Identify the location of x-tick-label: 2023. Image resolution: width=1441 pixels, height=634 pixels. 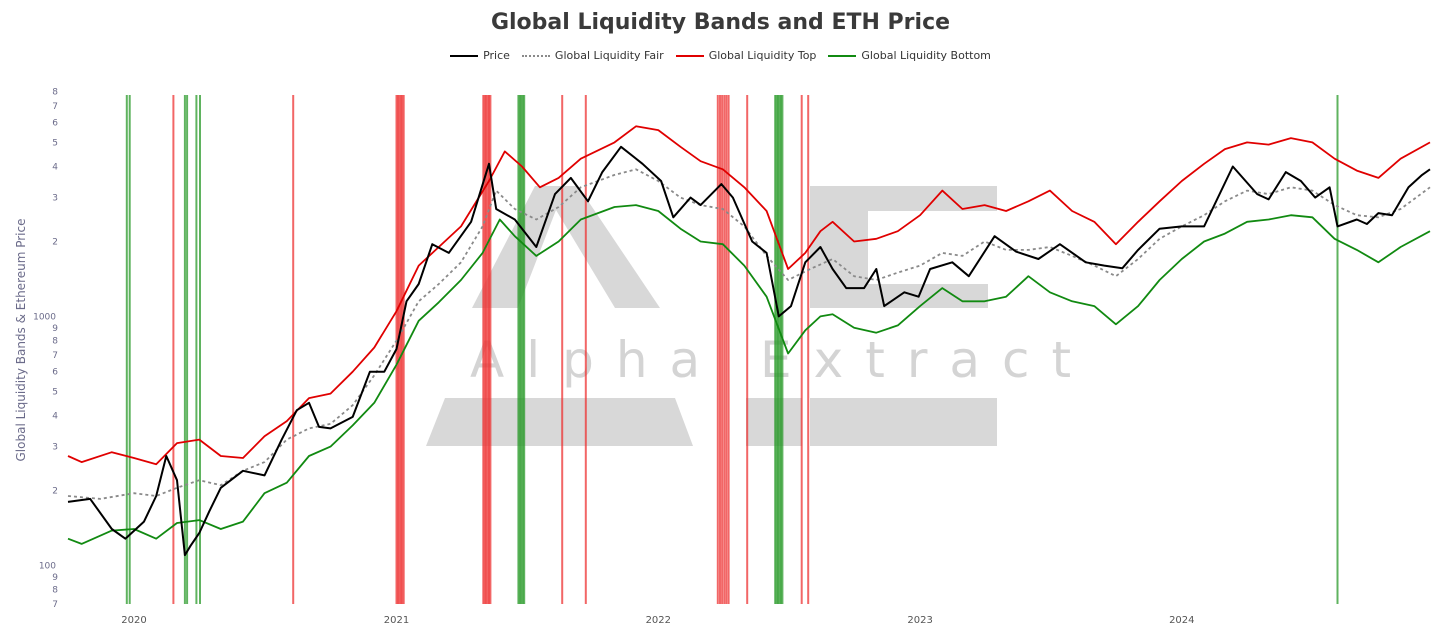
(919, 620).